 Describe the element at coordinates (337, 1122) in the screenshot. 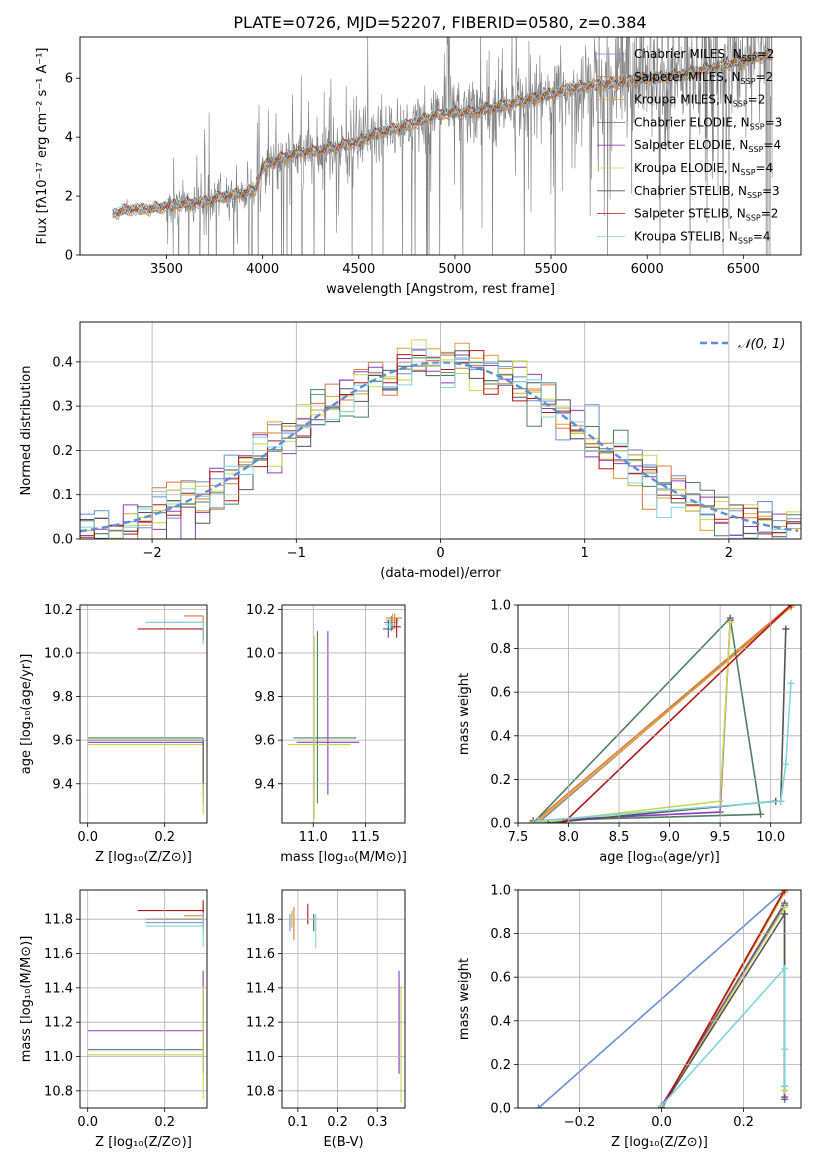

I see `x-tick-label: 0.2` at that location.